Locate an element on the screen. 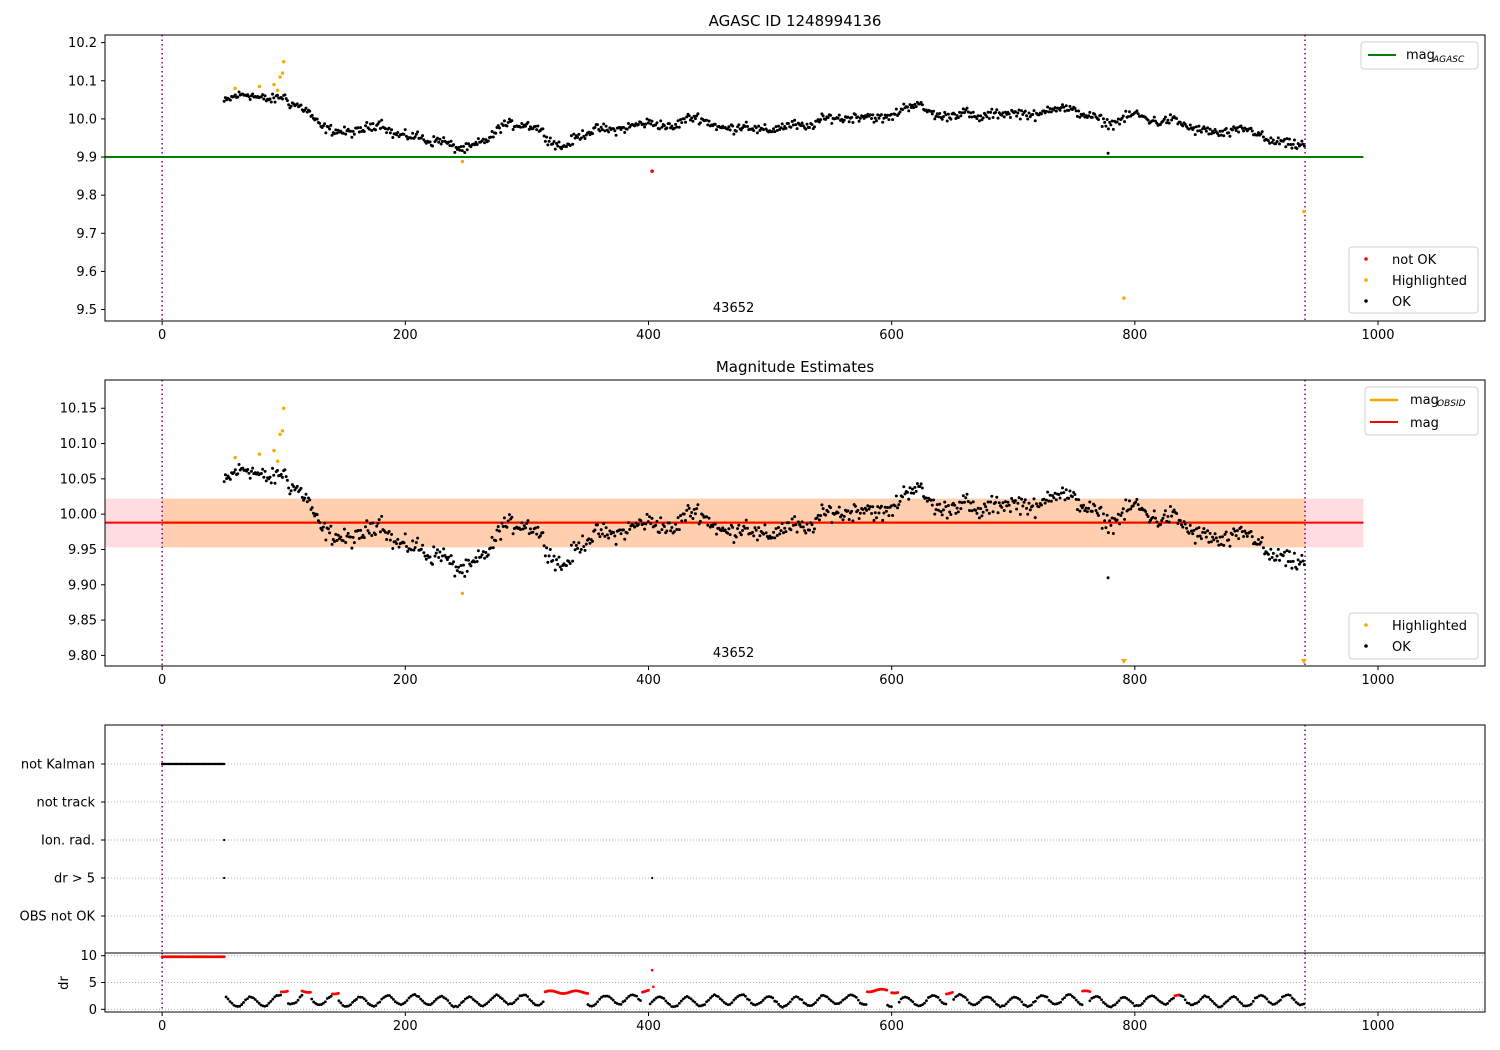 The width and height of the screenshot is (1500, 1050). clipped-highlight-marker is located at coordinates (1123, 661).